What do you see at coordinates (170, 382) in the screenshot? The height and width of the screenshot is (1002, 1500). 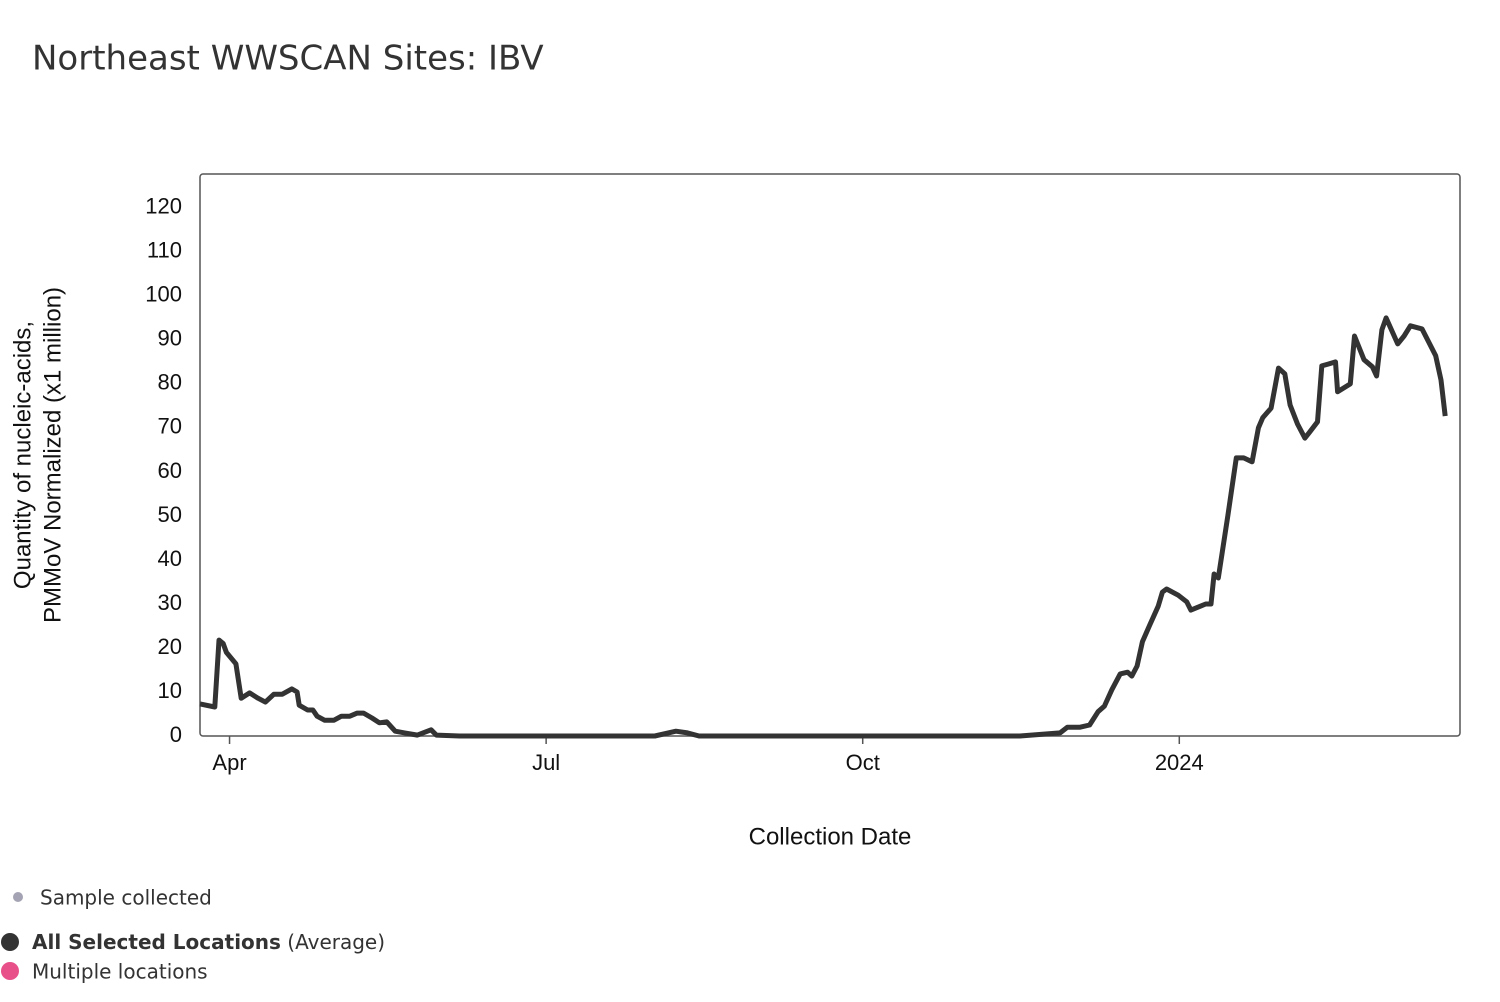 I see `y-tick-label: 80` at bounding box center [170, 382].